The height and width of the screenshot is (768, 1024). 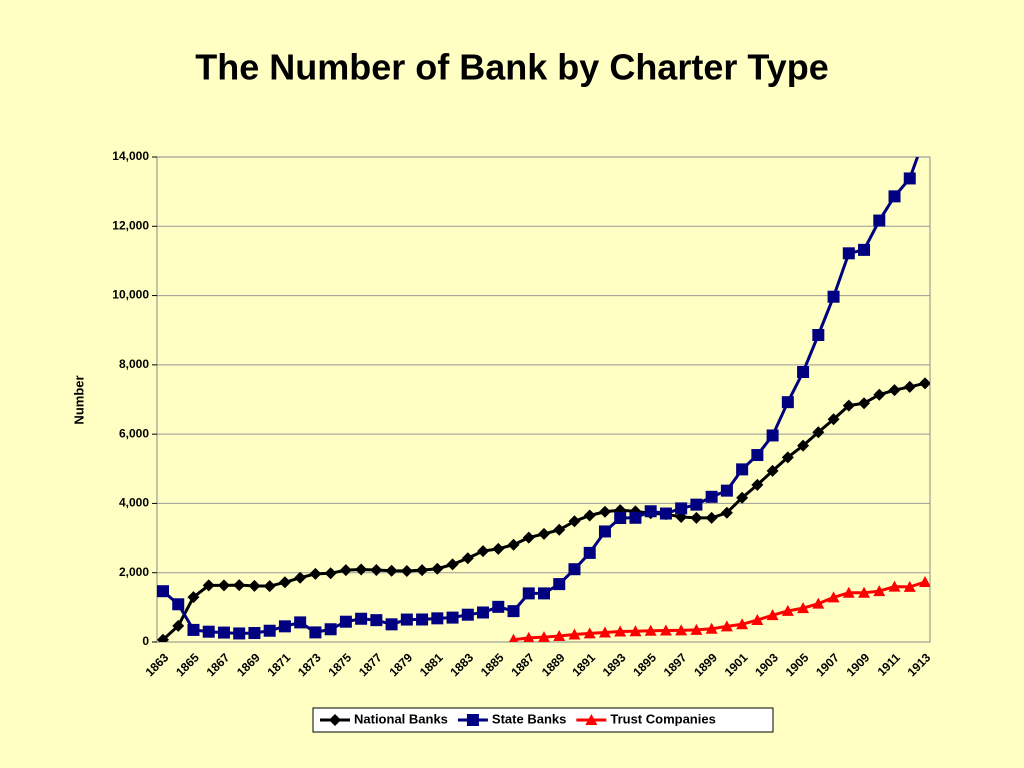 I want to click on y-tick-label: 8,000, so click(x=134, y=364).